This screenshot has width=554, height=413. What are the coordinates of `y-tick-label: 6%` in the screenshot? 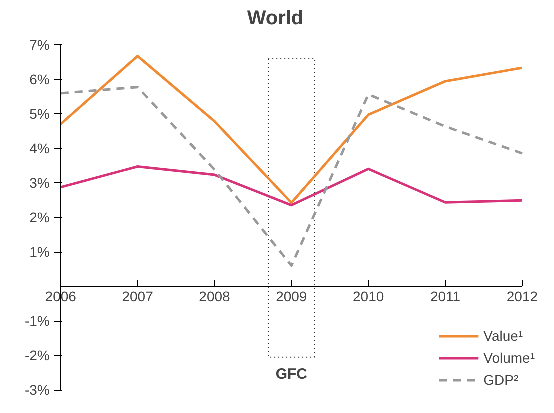 It's located at (40, 79).